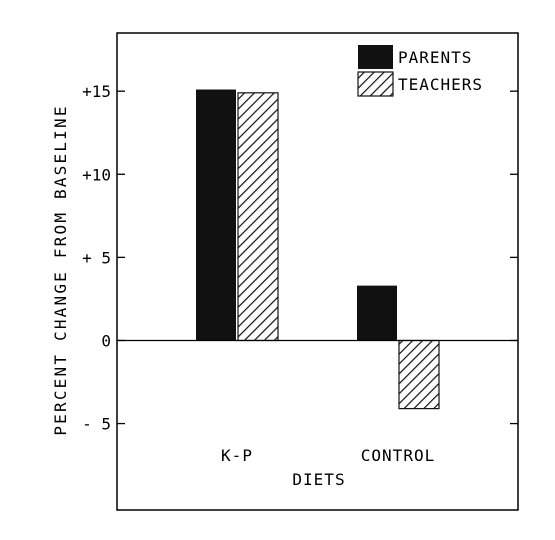 This screenshot has width=555, height=540. I want to click on x-category-label-k-p: K-P, so click(237, 455).